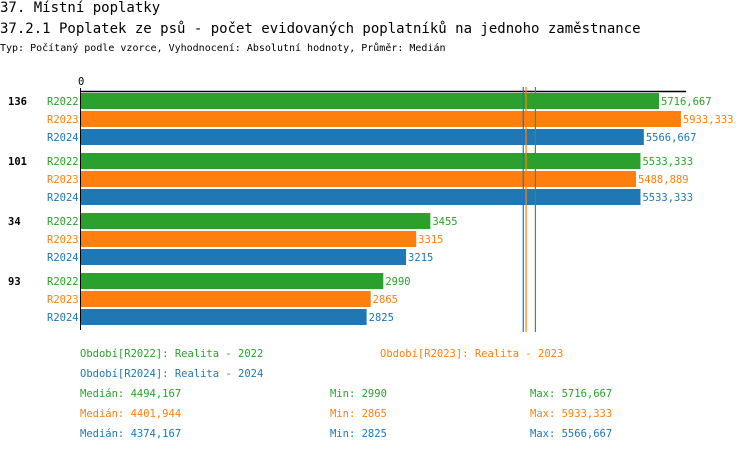 The image size is (750, 452). I want to click on category-label: 136, so click(17, 102).